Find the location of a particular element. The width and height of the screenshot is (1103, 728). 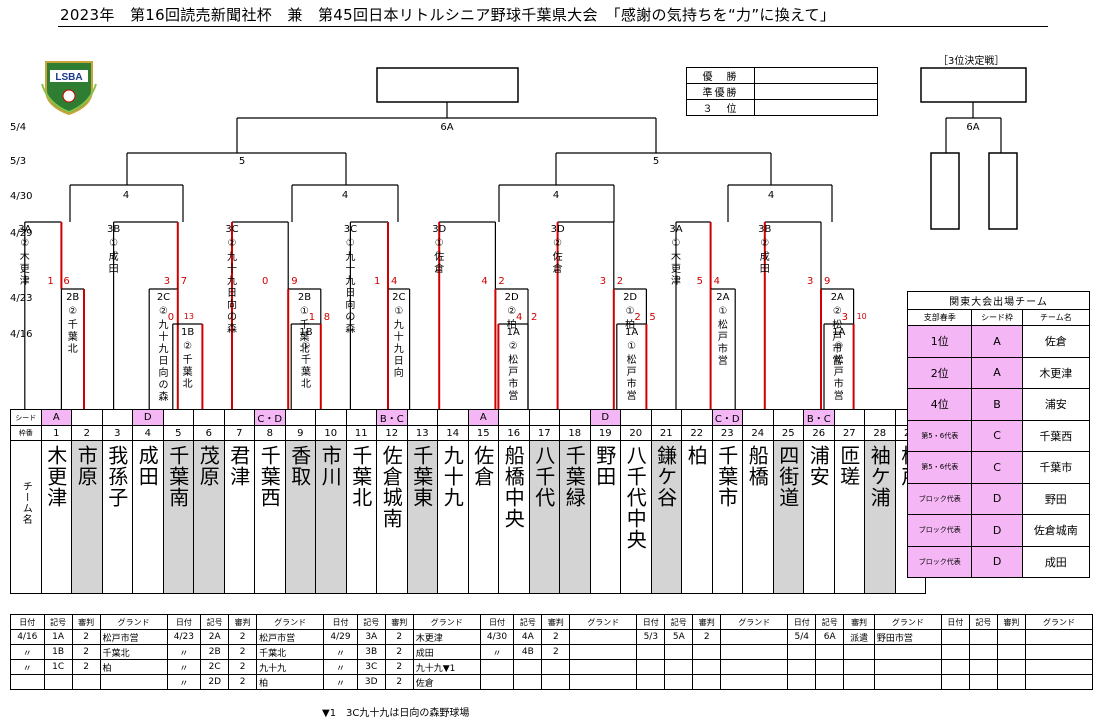

schedule-cell: 5A is located at coordinates (679, 637).